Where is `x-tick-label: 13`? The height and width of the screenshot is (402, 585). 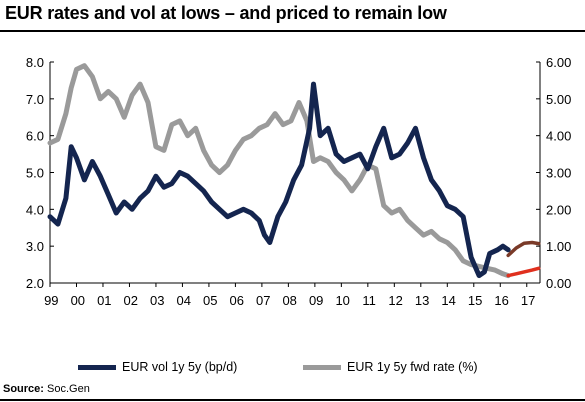
x-tick-label: 13 is located at coordinates (422, 300).